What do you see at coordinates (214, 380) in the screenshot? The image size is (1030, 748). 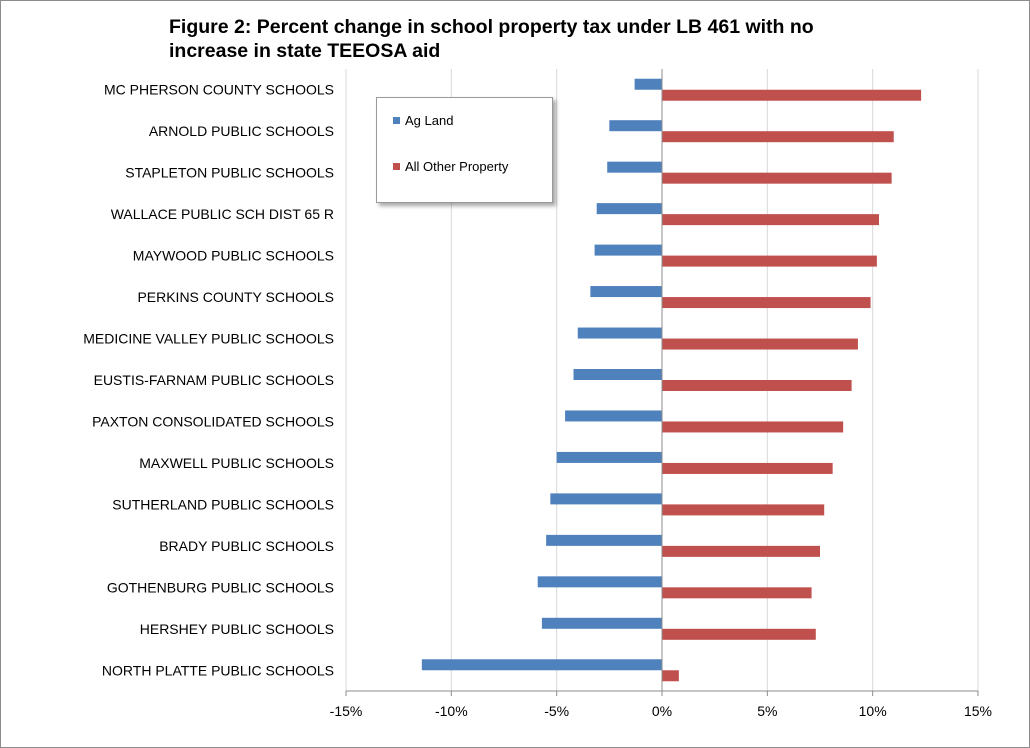 I see `category-label: EUSTIS-FARNAM PUBLIC SCHOOLS` at bounding box center [214, 380].